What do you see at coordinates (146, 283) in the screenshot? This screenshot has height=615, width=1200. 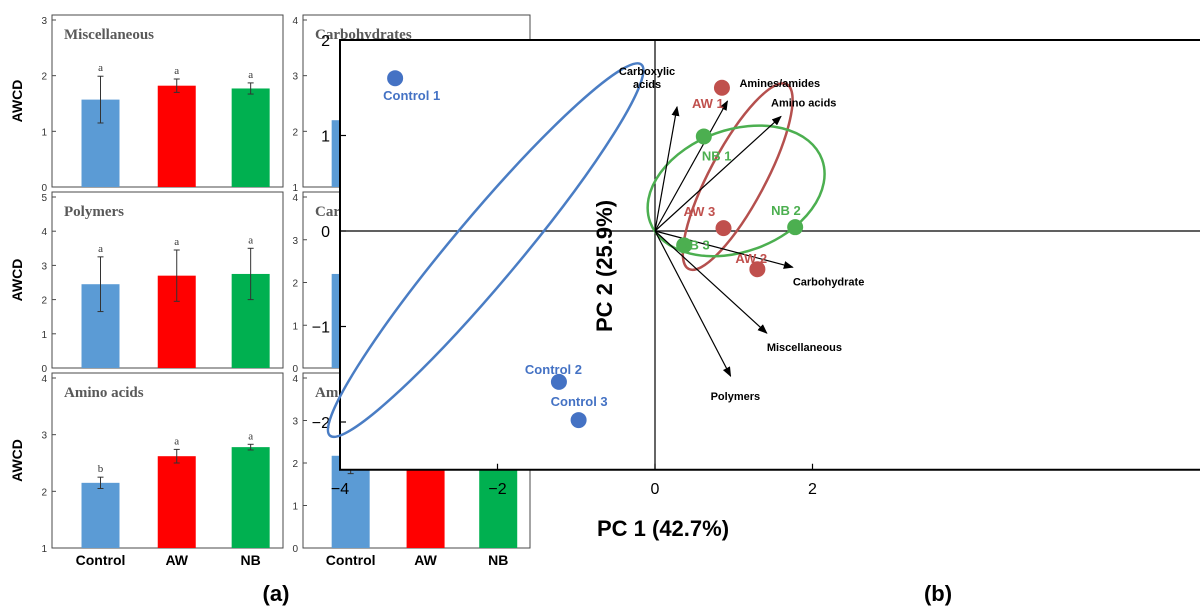 I see `bar-chart-polymers: 0 1 2 3 4 5 Polymers AWCD a a a` at bounding box center [146, 283].